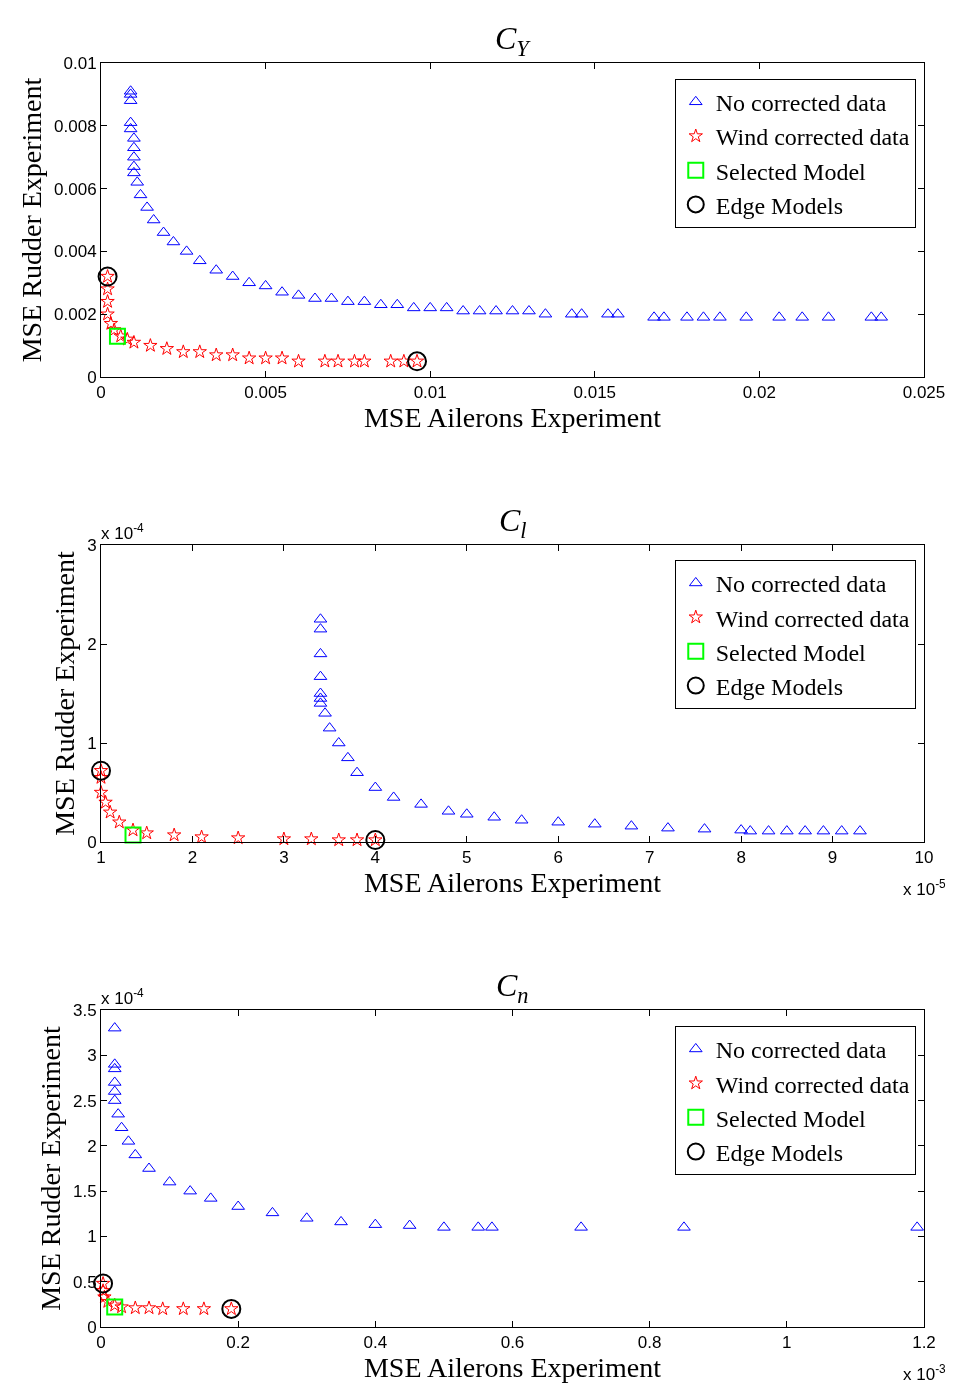  Describe the element at coordinates (123, 997) in the screenshot. I see `text: x 10$^{-4}$` at that location.